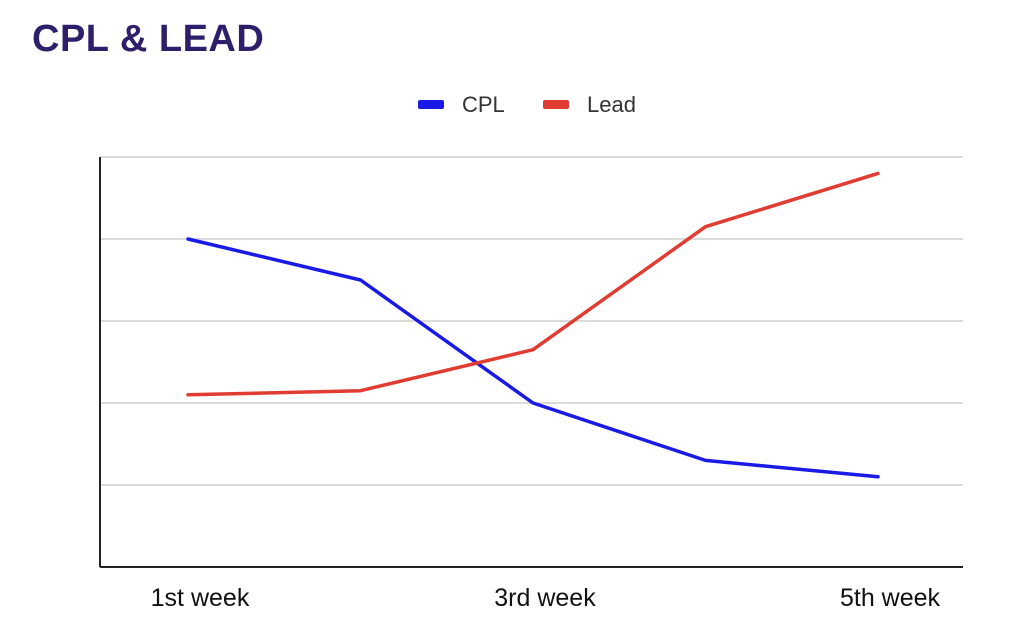 The image size is (1024, 639). I want to click on x-tick-label: 5th week, so click(890, 598).